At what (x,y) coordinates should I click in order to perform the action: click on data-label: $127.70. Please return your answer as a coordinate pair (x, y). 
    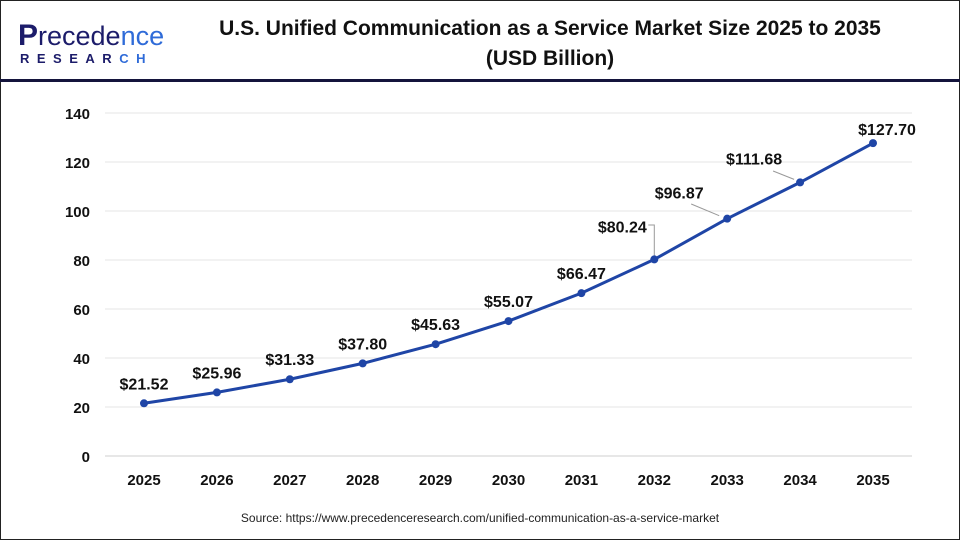
    Looking at the image, I should click on (887, 130).